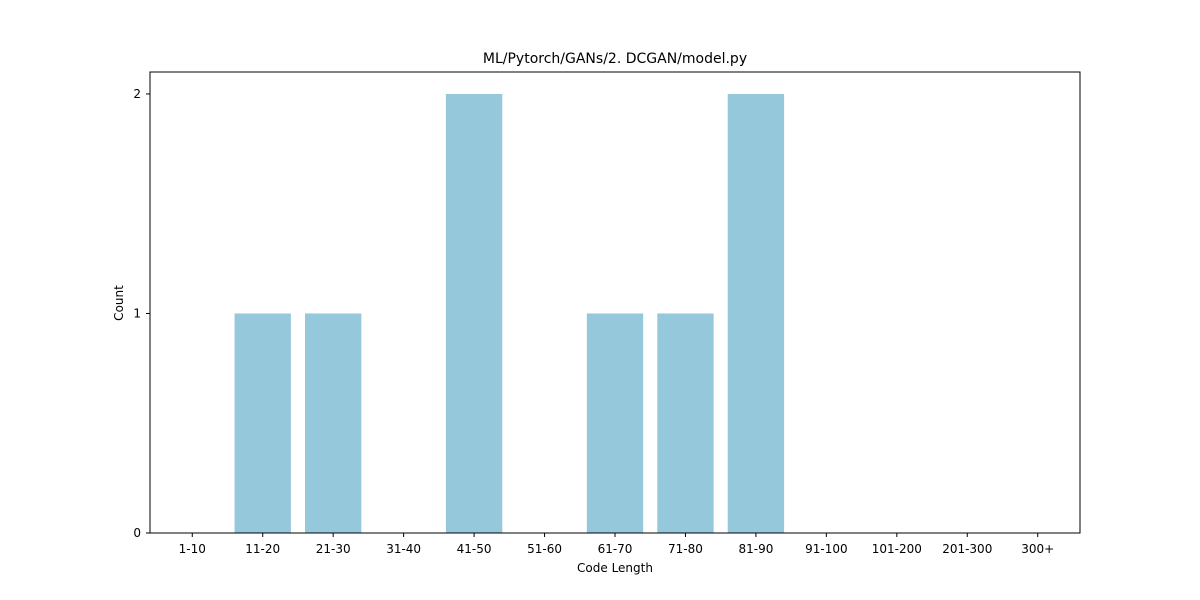  Describe the element at coordinates (192, 549) in the screenshot. I see `x-tick-label: 1-10` at that location.